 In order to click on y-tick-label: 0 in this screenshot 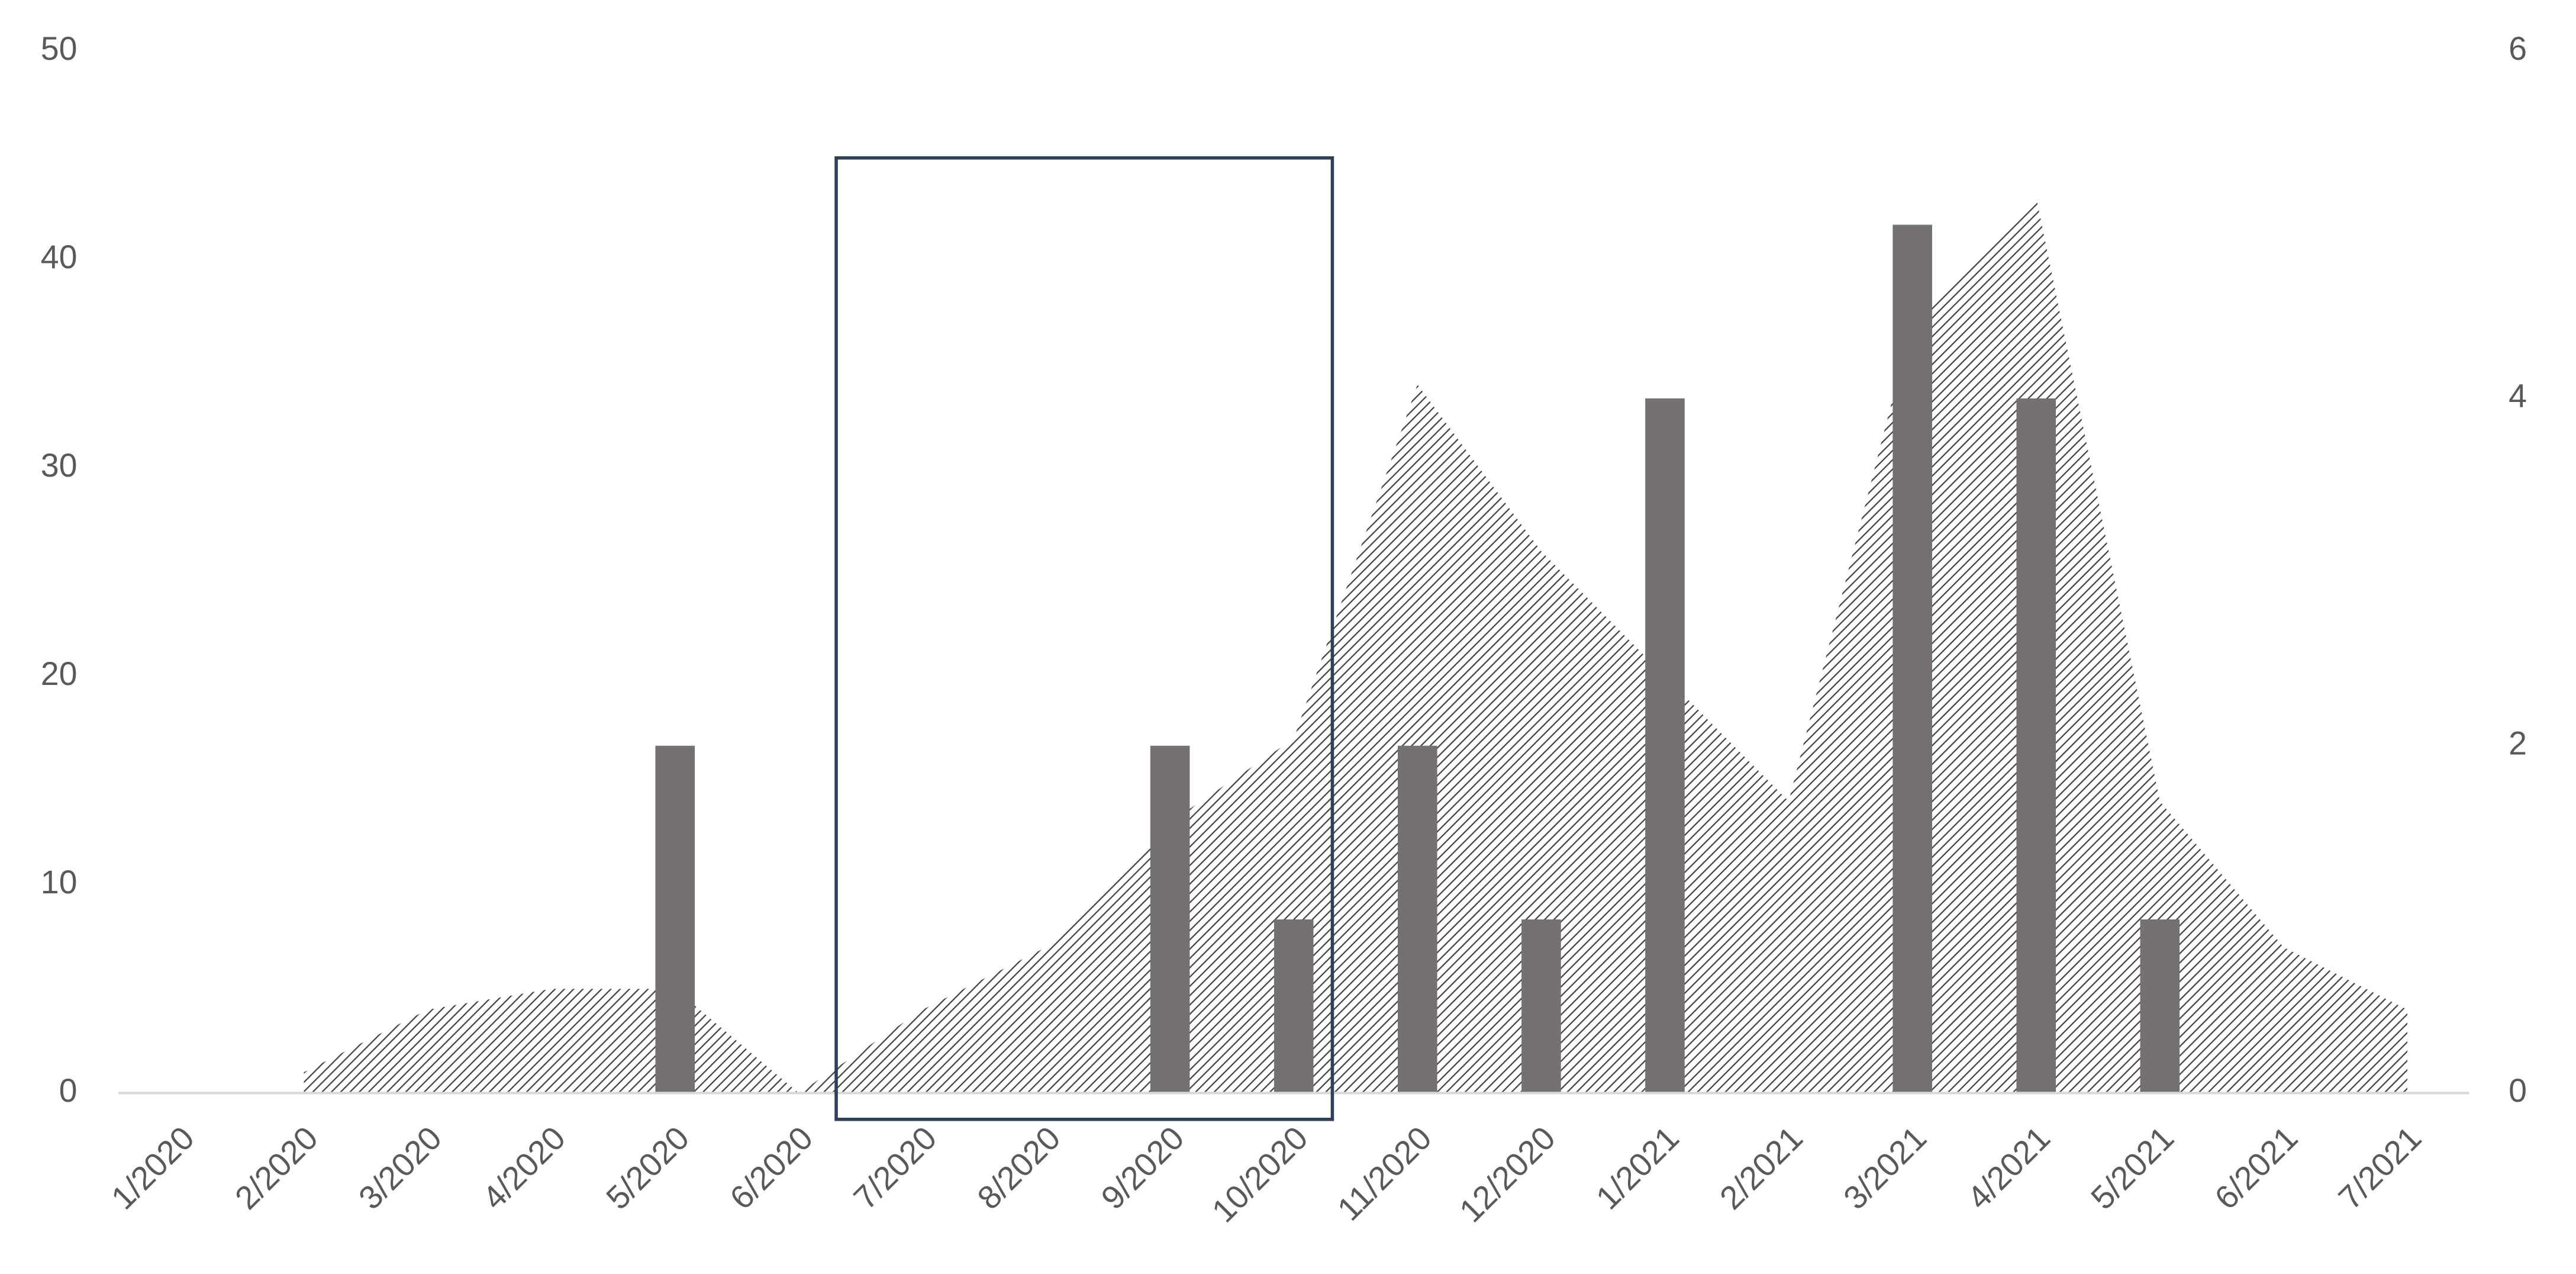, I will do `click(68, 1090)`.